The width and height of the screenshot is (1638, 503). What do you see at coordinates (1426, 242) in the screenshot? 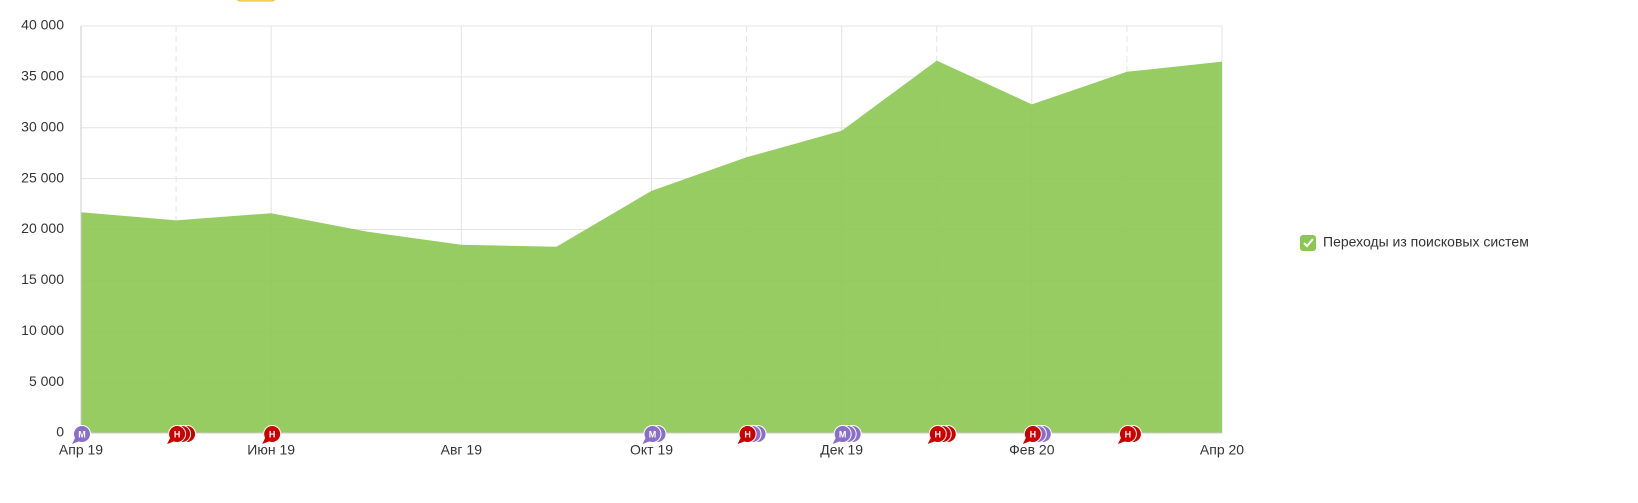
I see `legend-label: Переходы из поисковых систем` at bounding box center [1426, 242].